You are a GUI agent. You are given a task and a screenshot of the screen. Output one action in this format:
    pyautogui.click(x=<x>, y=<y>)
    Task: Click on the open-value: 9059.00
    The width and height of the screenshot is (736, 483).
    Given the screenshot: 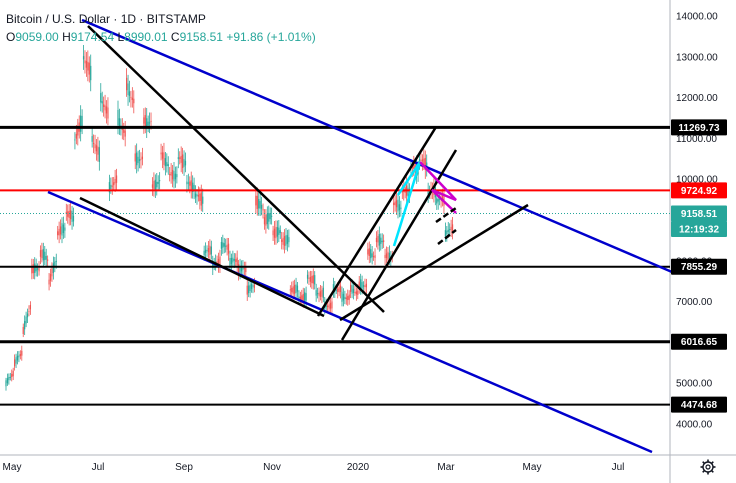 What is the action you would take?
    pyautogui.click(x=37, y=37)
    